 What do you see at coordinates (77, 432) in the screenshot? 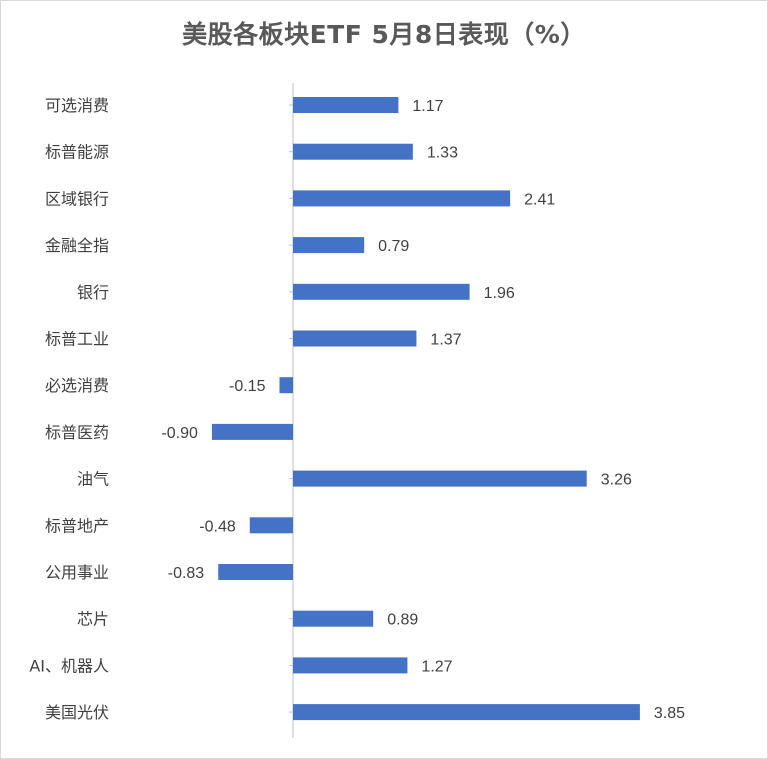
I see `category-label: 标普医药` at bounding box center [77, 432].